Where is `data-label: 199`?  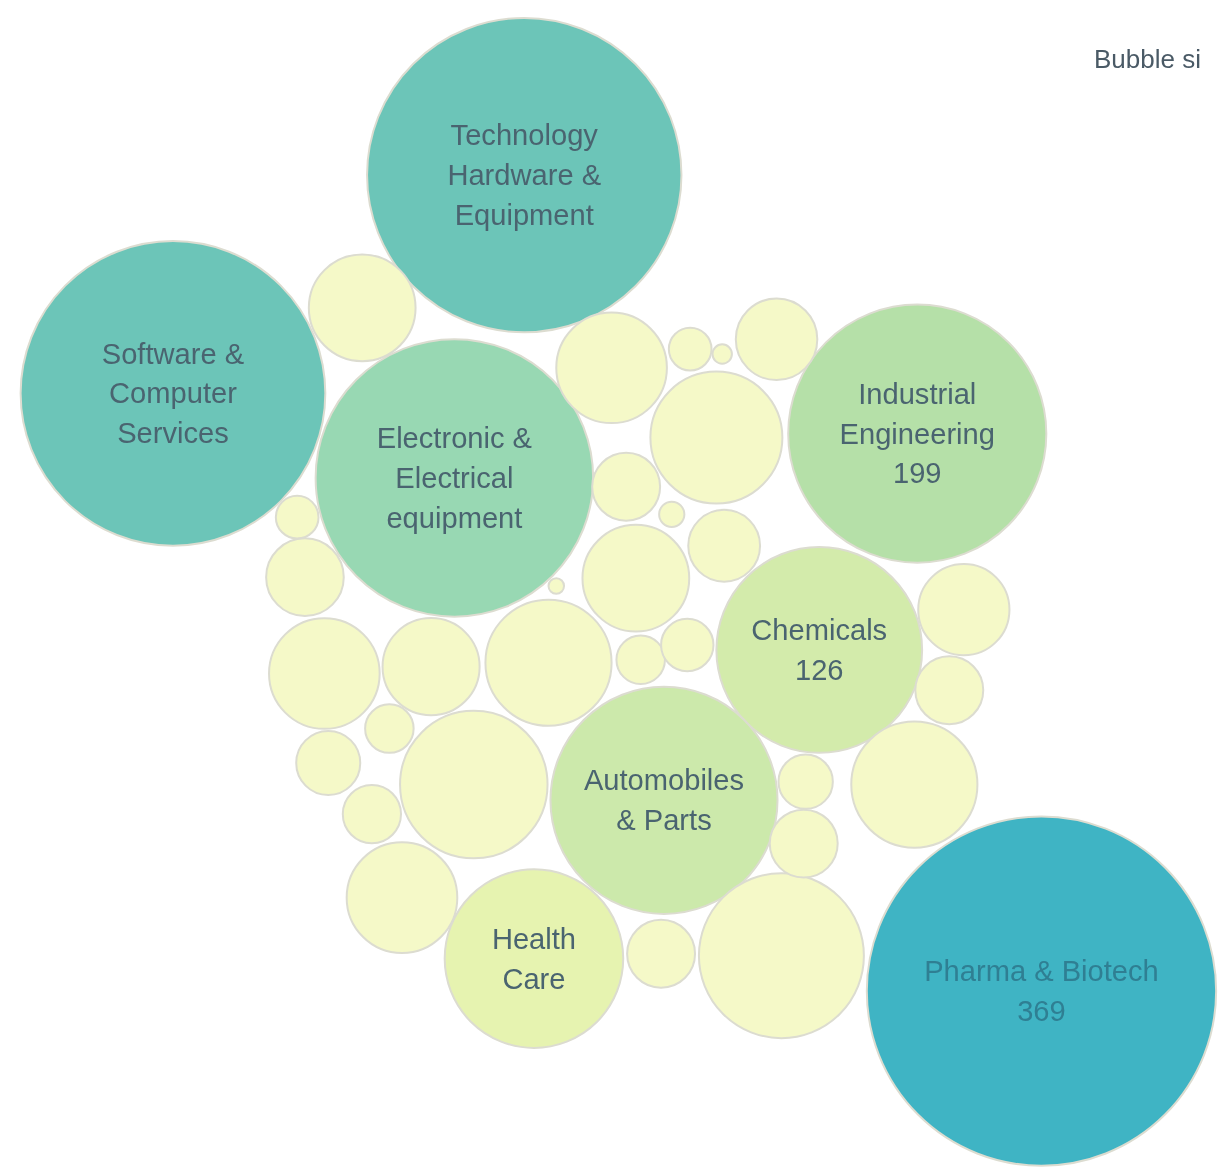 data-label: 199 is located at coordinates (917, 473).